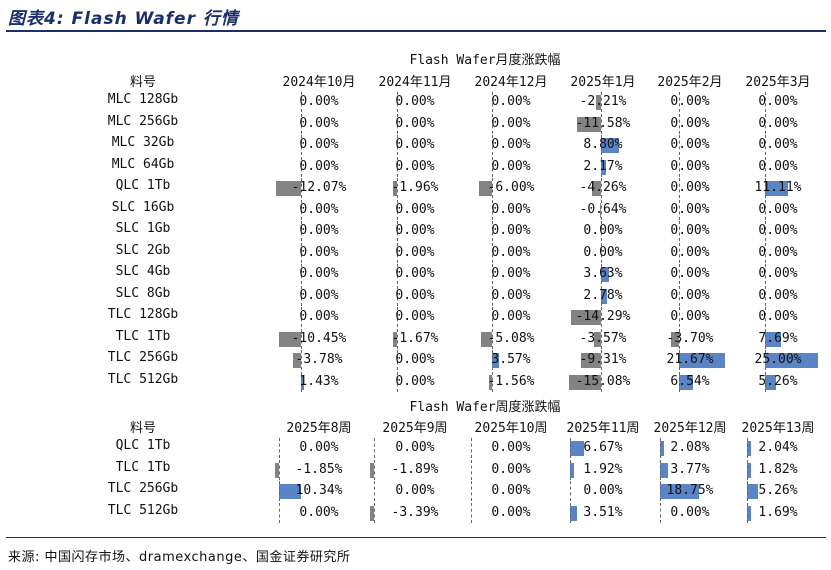 Image resolution: width=831 pixels, height=570 pixels. What do you see at coordinates (603, 447) in the screenshot?
I see `change-value: 6.67%` at bounding box center [603, 447].